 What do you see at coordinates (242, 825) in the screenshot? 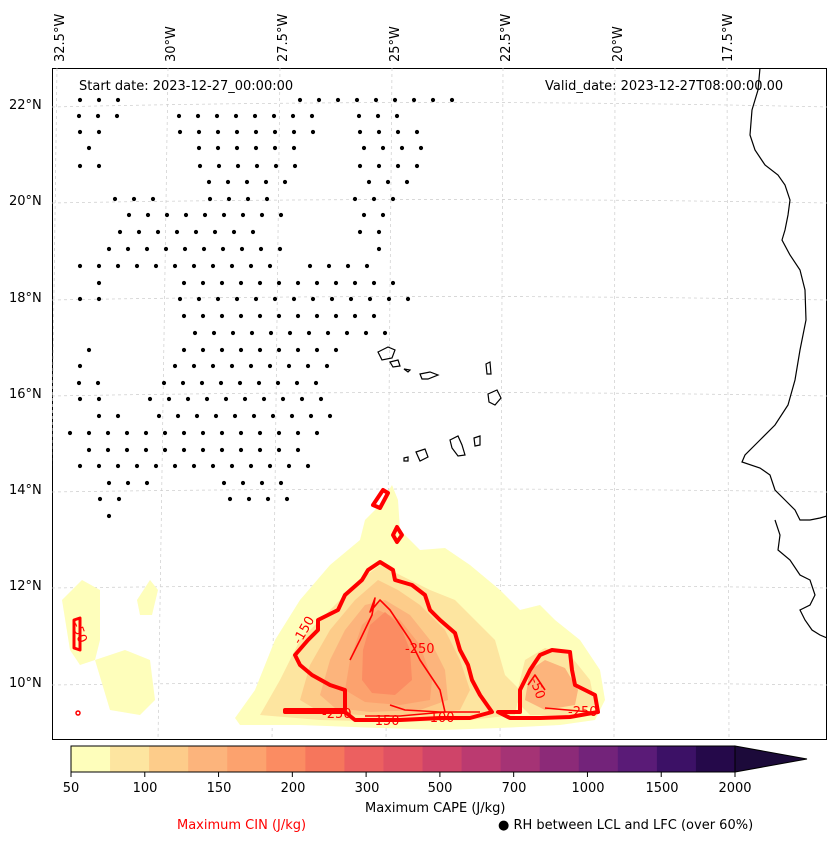
I see `cin-legend-label: Maximum CIN (J/kg)` at bounding box center [242, 825].